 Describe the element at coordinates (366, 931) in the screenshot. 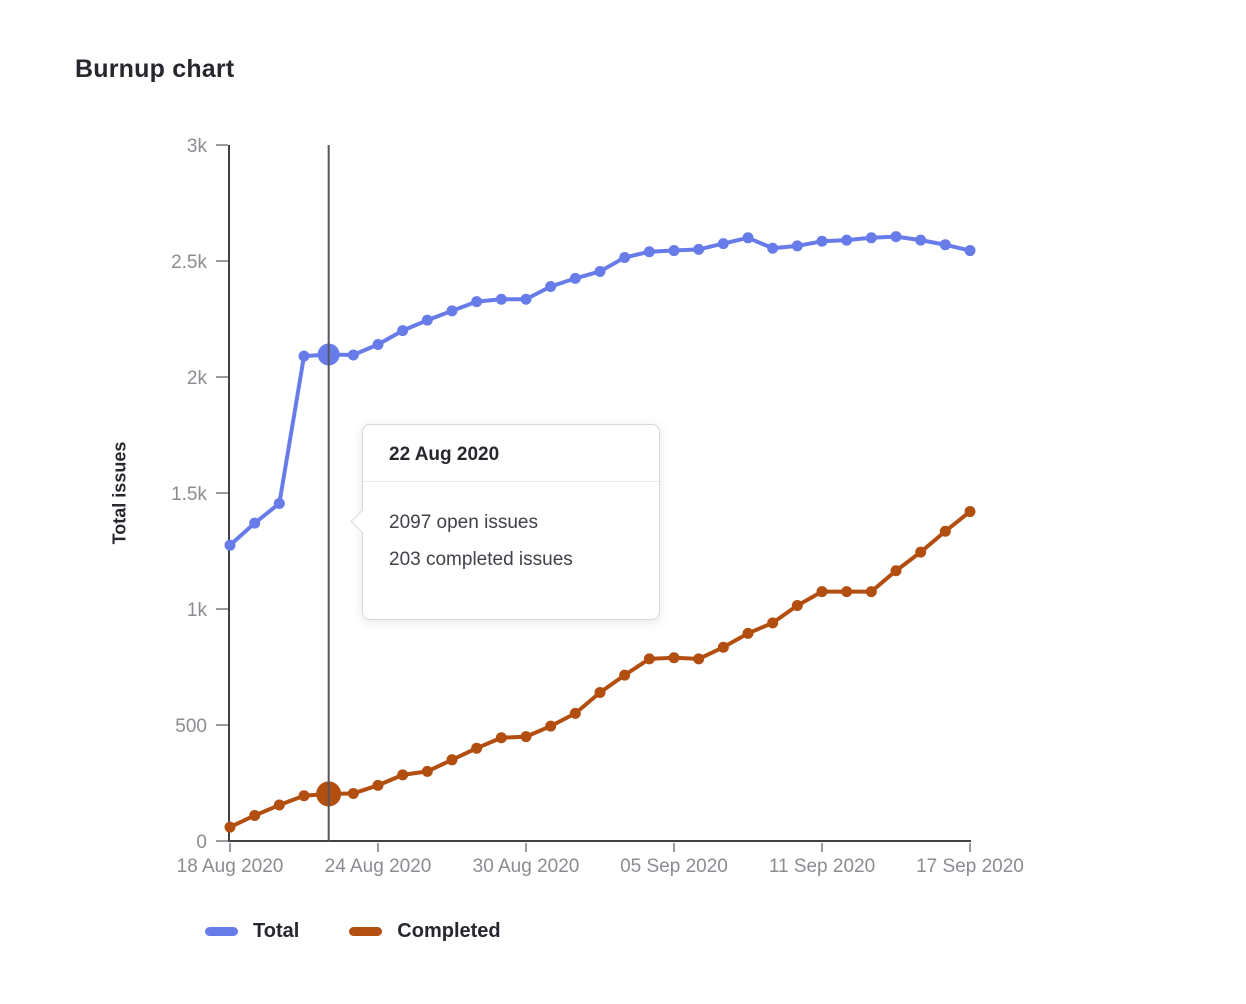

I see `completed-series-swatch-icon` at that location.